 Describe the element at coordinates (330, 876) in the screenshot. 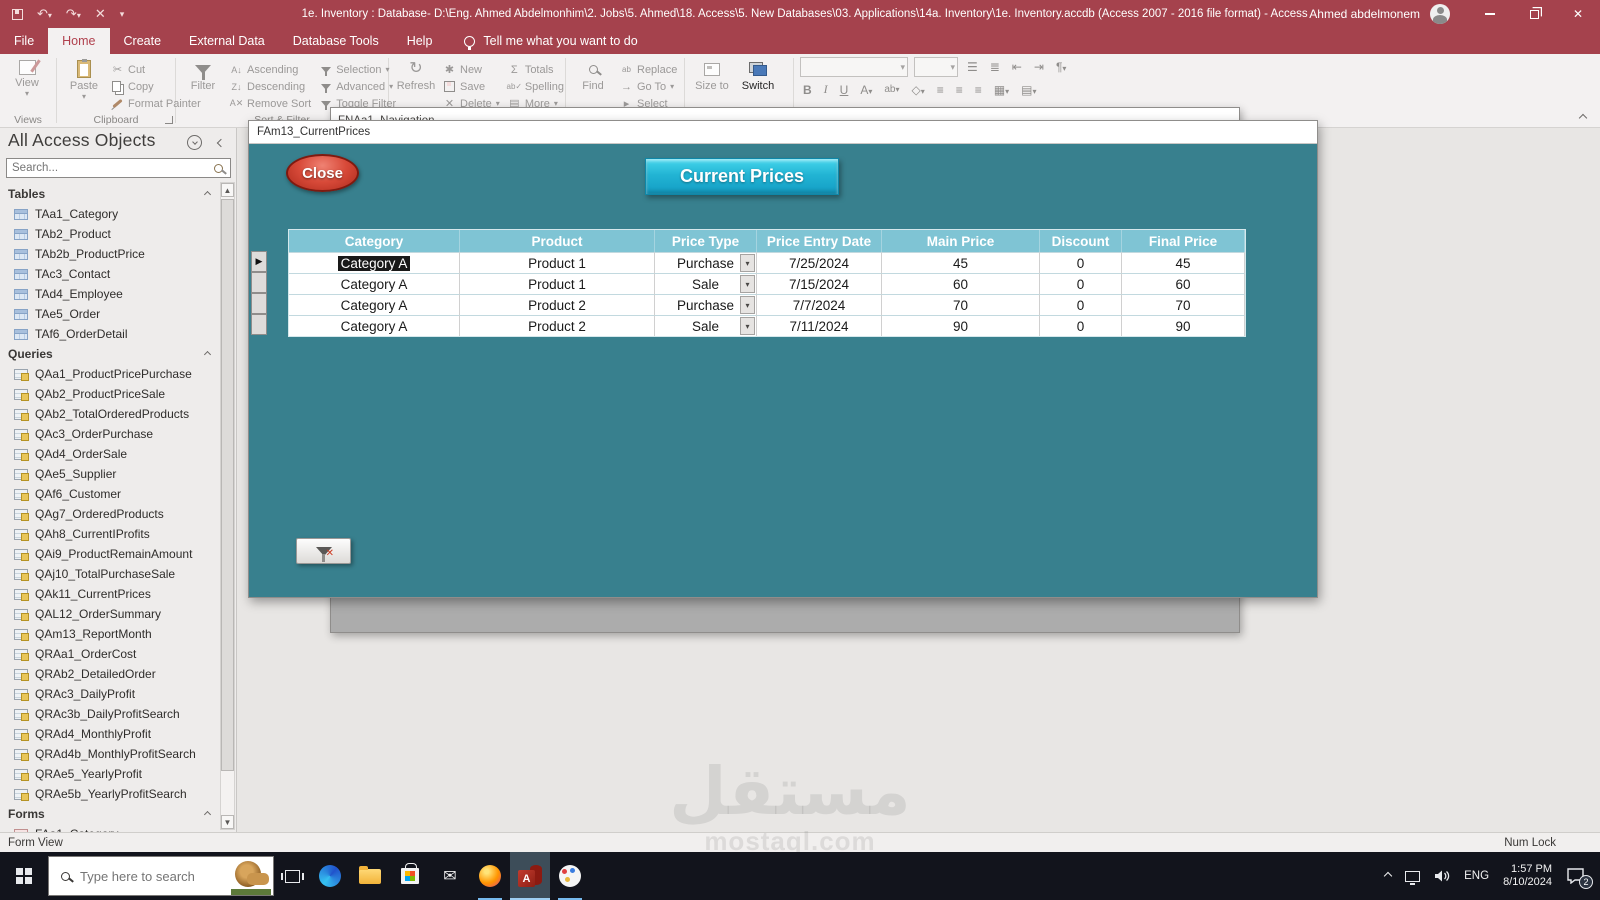

I see `taskbar-app-edge` at that location.